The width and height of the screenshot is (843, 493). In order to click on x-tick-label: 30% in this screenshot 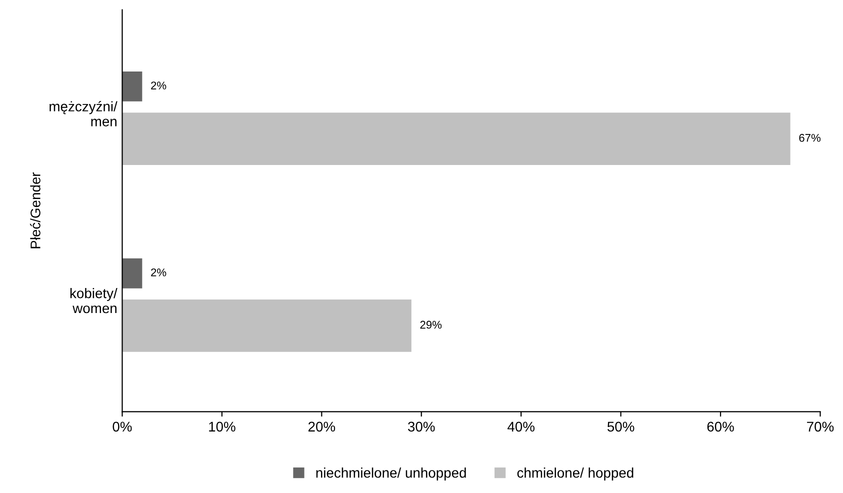, I will do `click(421, 427)`.